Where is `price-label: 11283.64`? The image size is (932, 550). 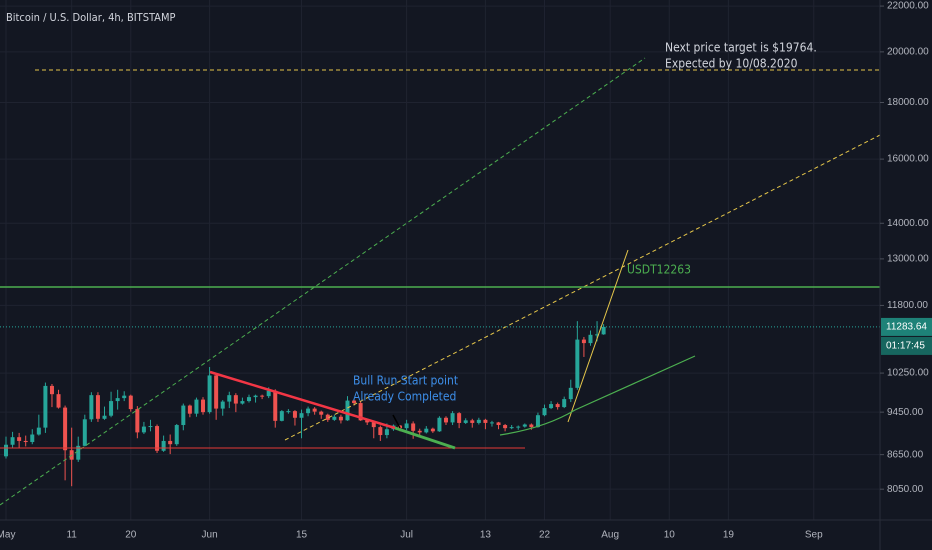 price-label: 11283.64 is located at coordinates (906, 327).